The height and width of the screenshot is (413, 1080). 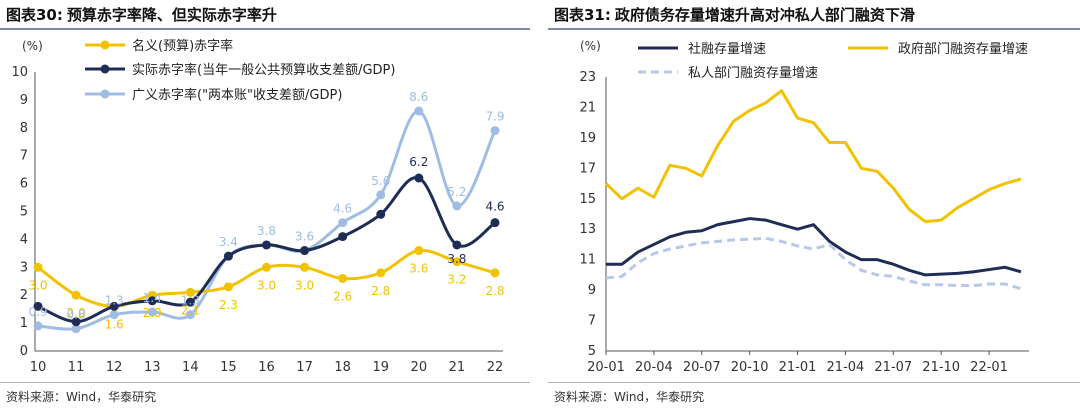 I want to click on left-series-0-label-20: 3.6, so click(x=418, y=269).